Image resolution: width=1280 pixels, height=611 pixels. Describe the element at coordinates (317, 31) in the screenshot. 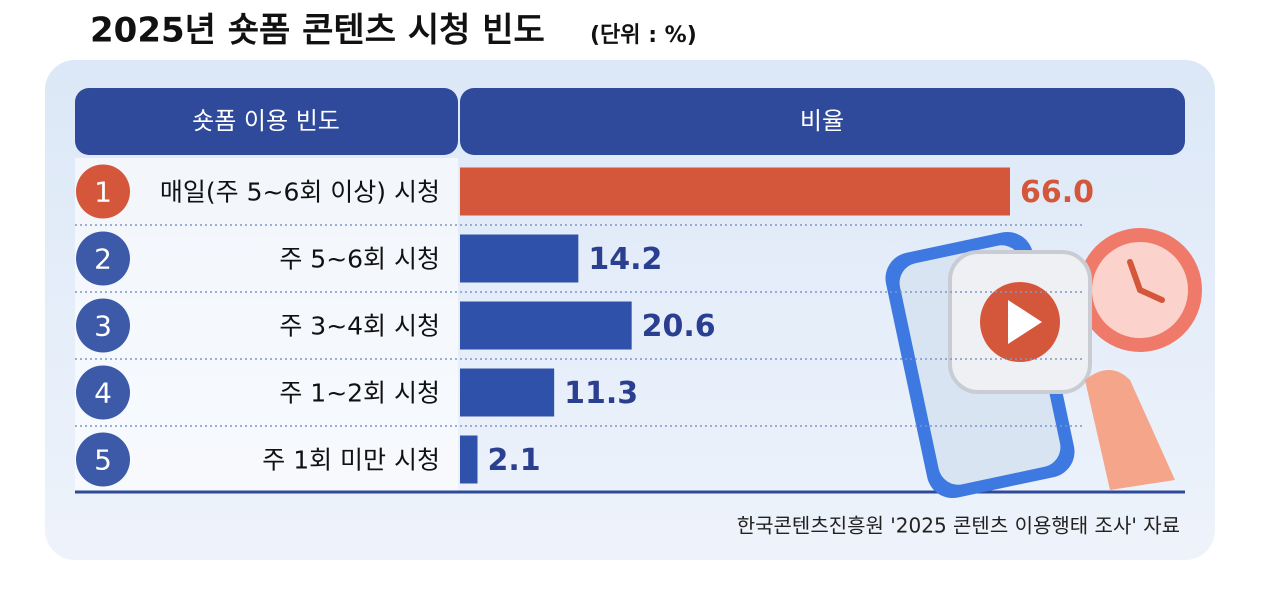

I see `chart-title: 2025년 숏폼 콘텐츠 시청 빈도` at that location.